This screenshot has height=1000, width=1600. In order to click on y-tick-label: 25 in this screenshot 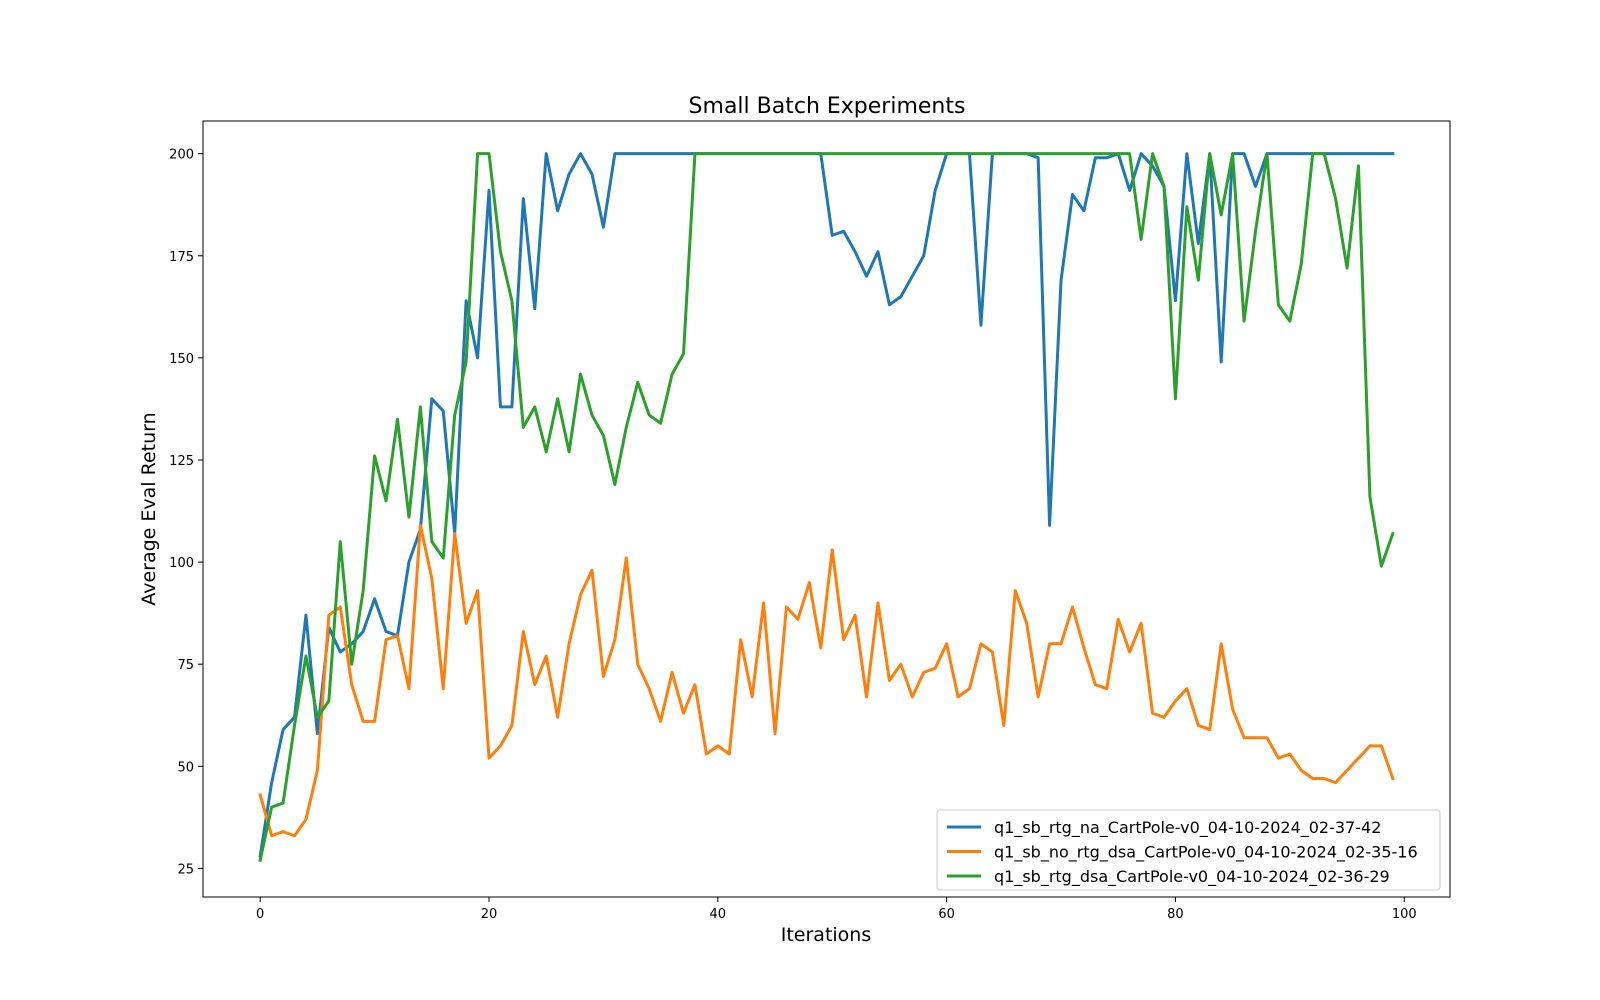, I will do `click(185, 869)`.